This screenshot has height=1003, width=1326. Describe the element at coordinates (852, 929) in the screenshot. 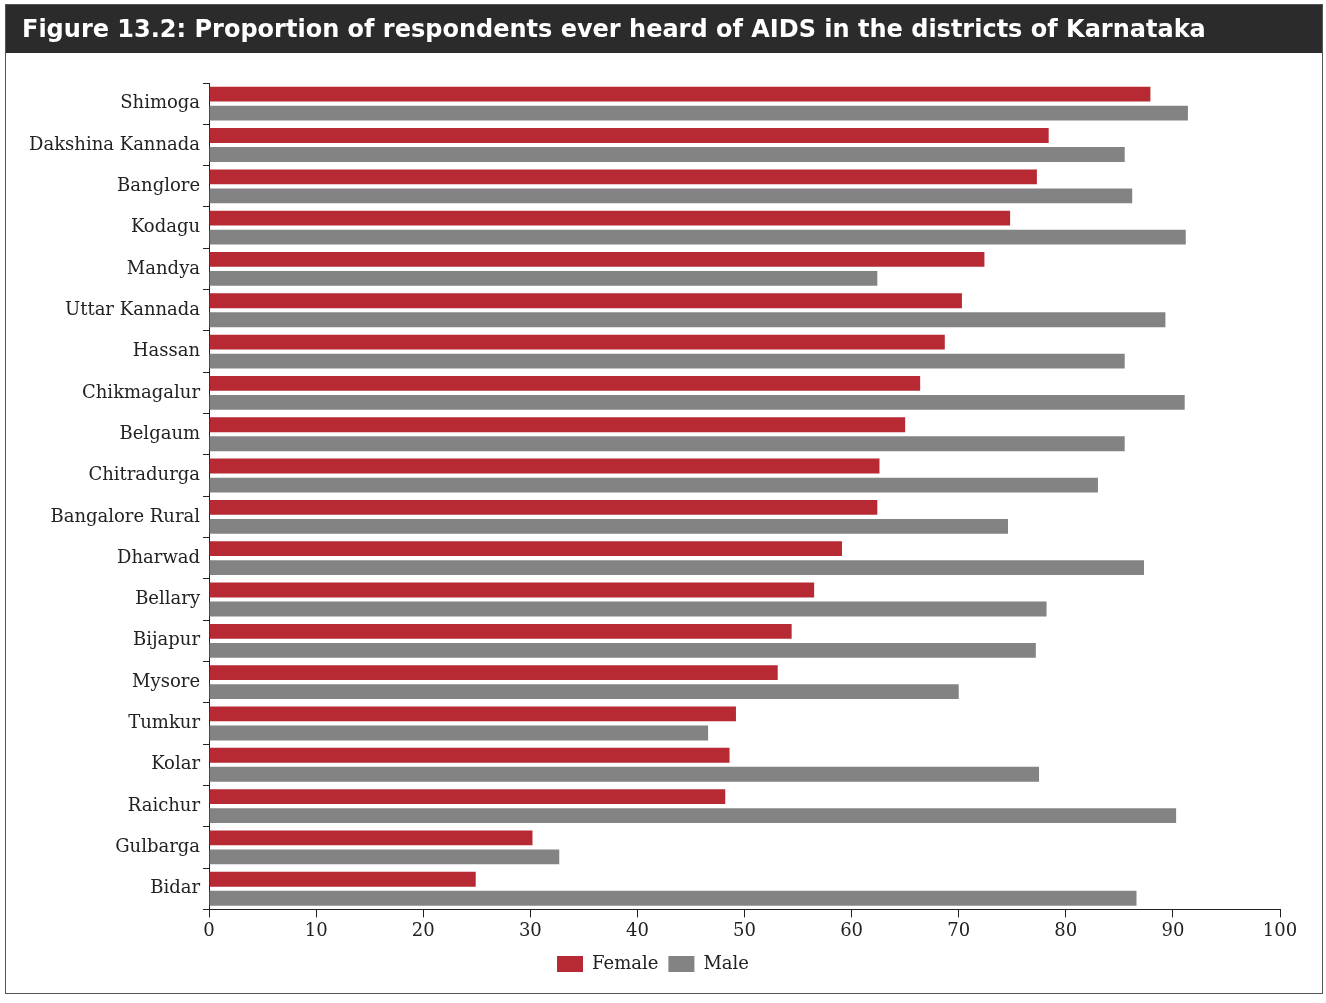

I see `x-tick-label: 60` at that location.